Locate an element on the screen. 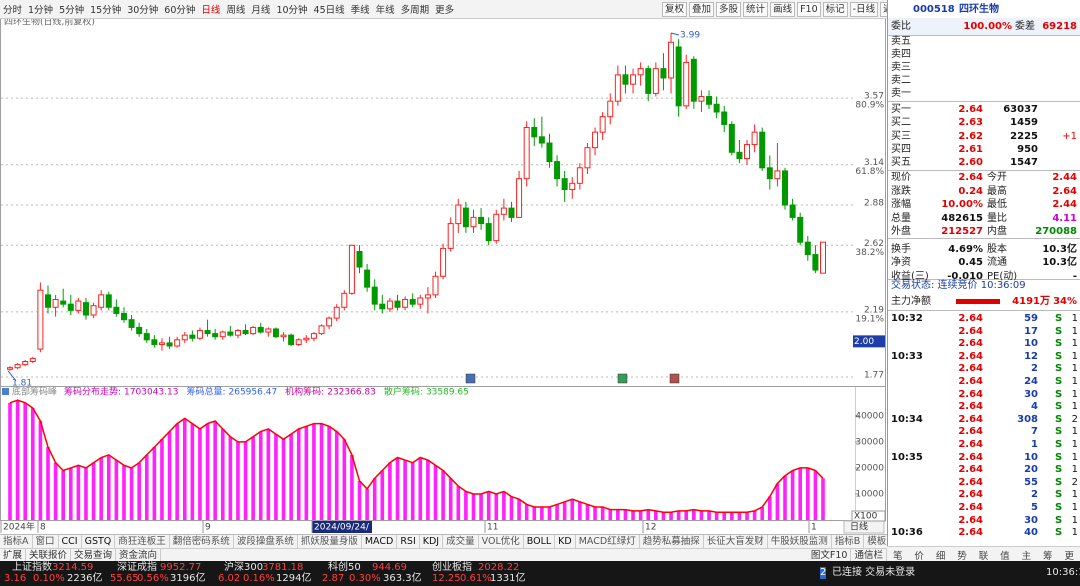 The width and height of the screenshot is (1080, 586). period-tab: 60分钟 is located at coordinates (180, 10).